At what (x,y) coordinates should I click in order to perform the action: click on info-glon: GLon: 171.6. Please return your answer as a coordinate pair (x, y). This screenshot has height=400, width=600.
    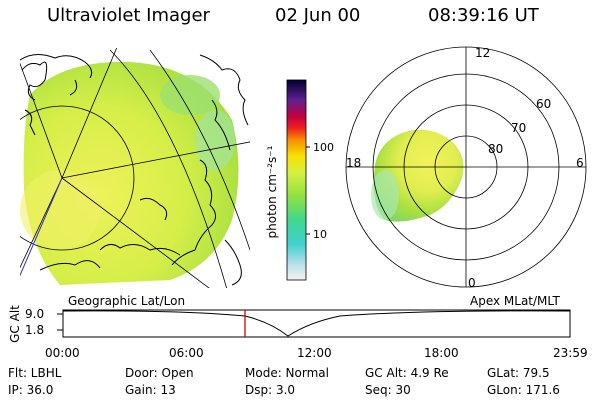
    Looking at the image, I should click on (523, 390).